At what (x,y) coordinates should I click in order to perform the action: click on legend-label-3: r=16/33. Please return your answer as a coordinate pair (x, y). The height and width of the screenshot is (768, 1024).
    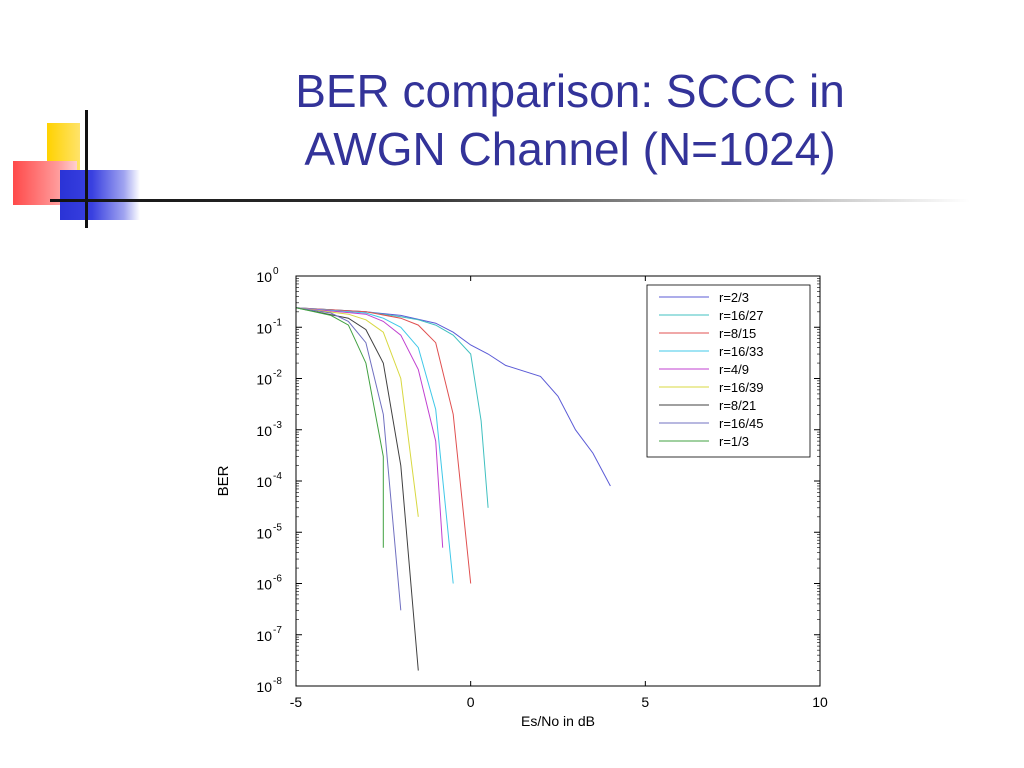
    Looking at the image, I should click on (741, 351).